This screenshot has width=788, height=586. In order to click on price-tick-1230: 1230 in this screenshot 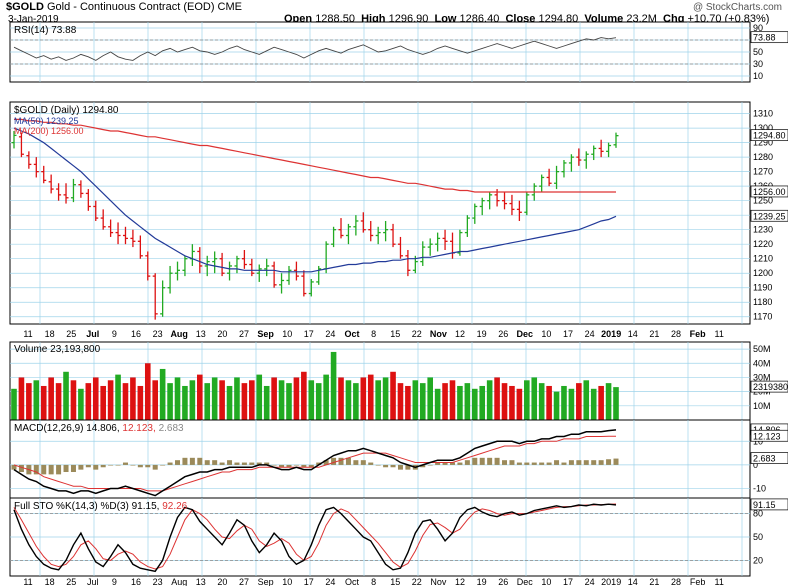, I will do `click(763, 230)`.